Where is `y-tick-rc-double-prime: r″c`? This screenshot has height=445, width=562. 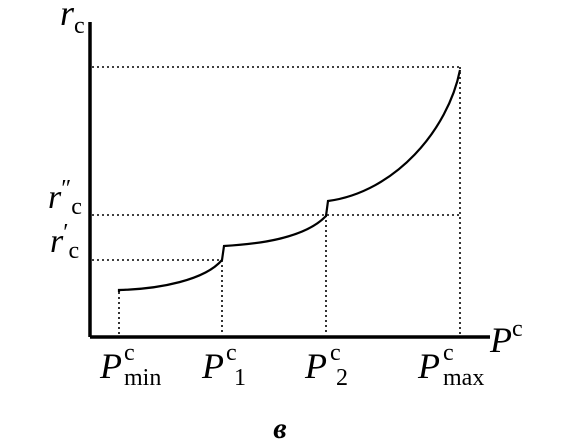
y-tick-rc-double-prime: r″c is located at coordinates (65, 198).